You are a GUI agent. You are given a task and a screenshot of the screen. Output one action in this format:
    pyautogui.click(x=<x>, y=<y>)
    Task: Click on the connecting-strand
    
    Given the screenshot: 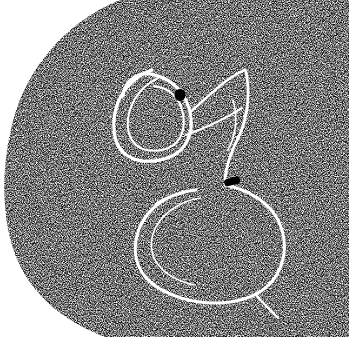 What is the action you would take?
    pyautogui.click(x=236, y=126)
    